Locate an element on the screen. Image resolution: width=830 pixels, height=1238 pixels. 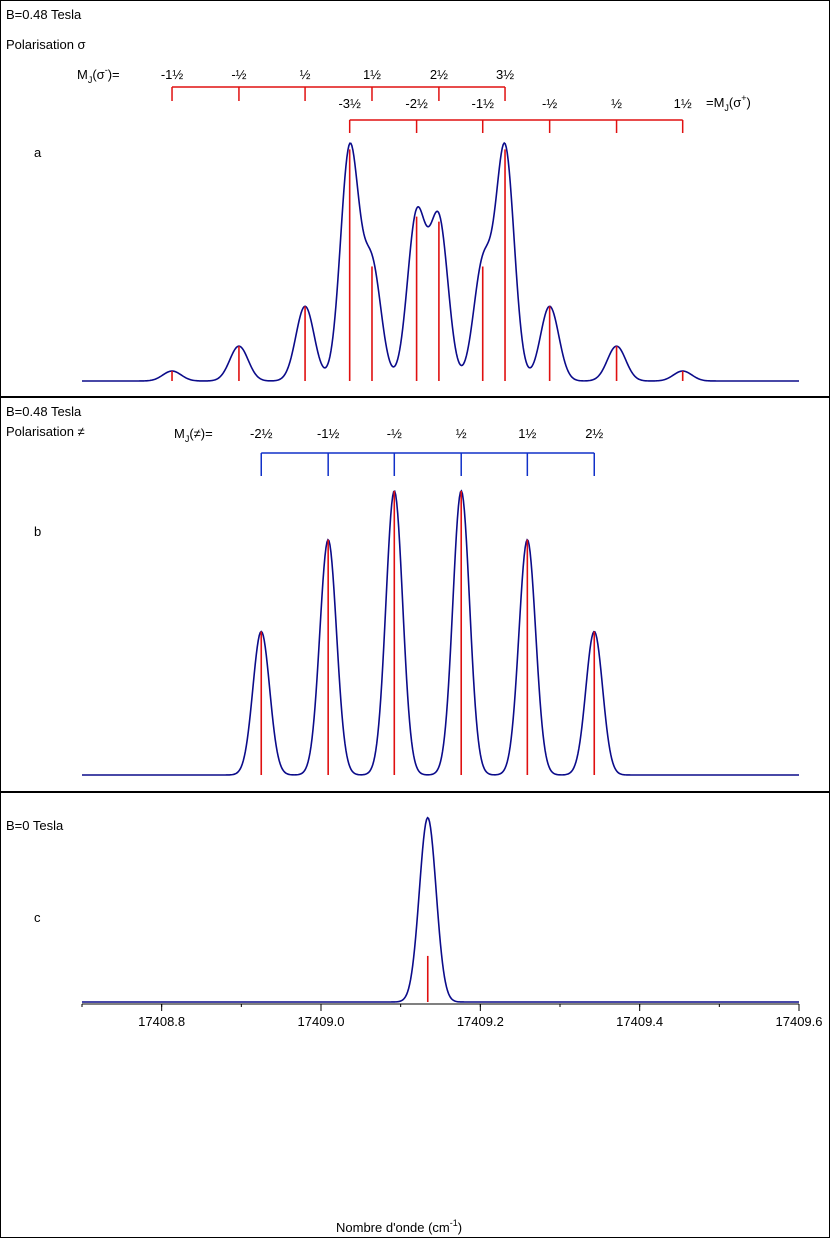
spectrum-line-c is located at coordinates (440, 909).